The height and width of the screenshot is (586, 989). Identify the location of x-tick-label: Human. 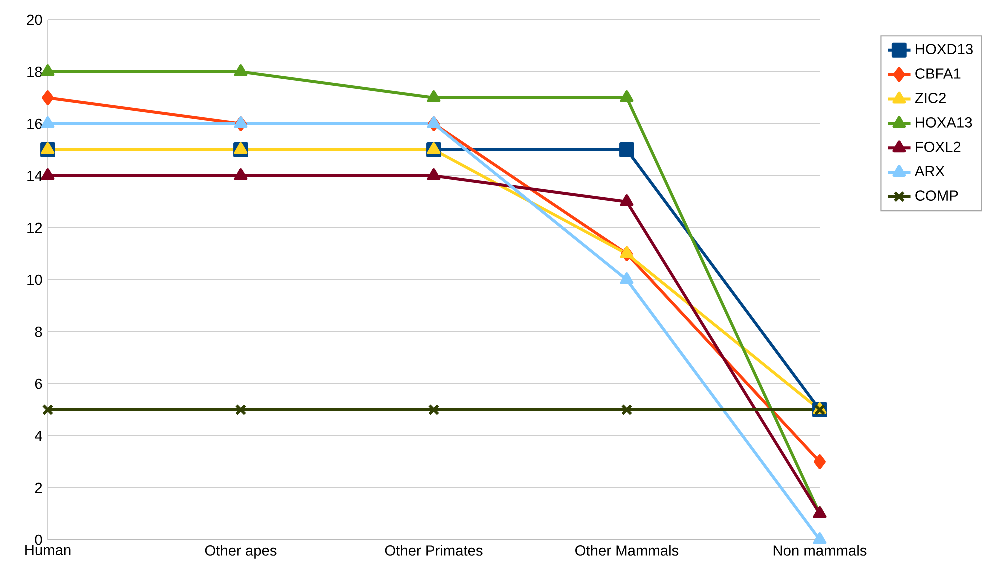
(48, 550).